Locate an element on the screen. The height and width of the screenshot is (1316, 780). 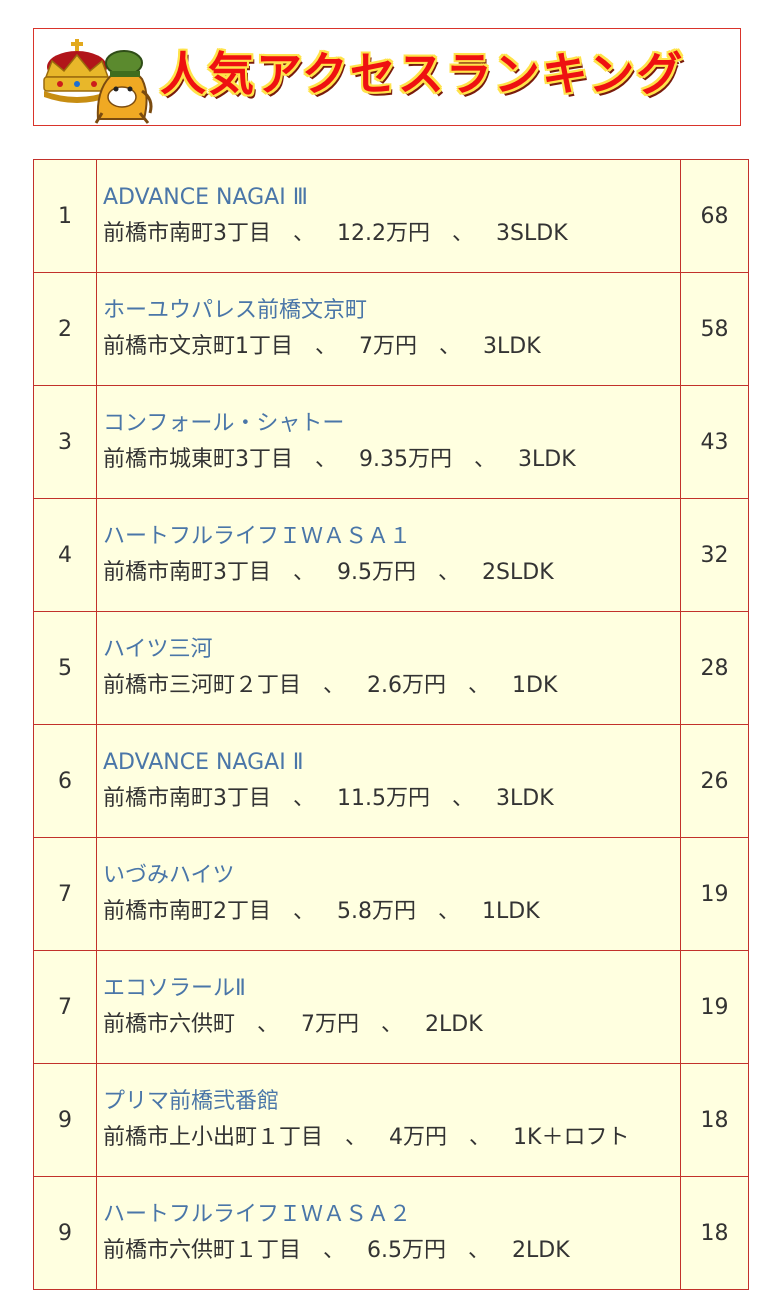
ranking-row: 9 ハートフルライフＩＷＡＳＡ２ 前橋市六供町１丁目、 6.5万円、 2LDK 18 is located at coordinates (391, 1233).